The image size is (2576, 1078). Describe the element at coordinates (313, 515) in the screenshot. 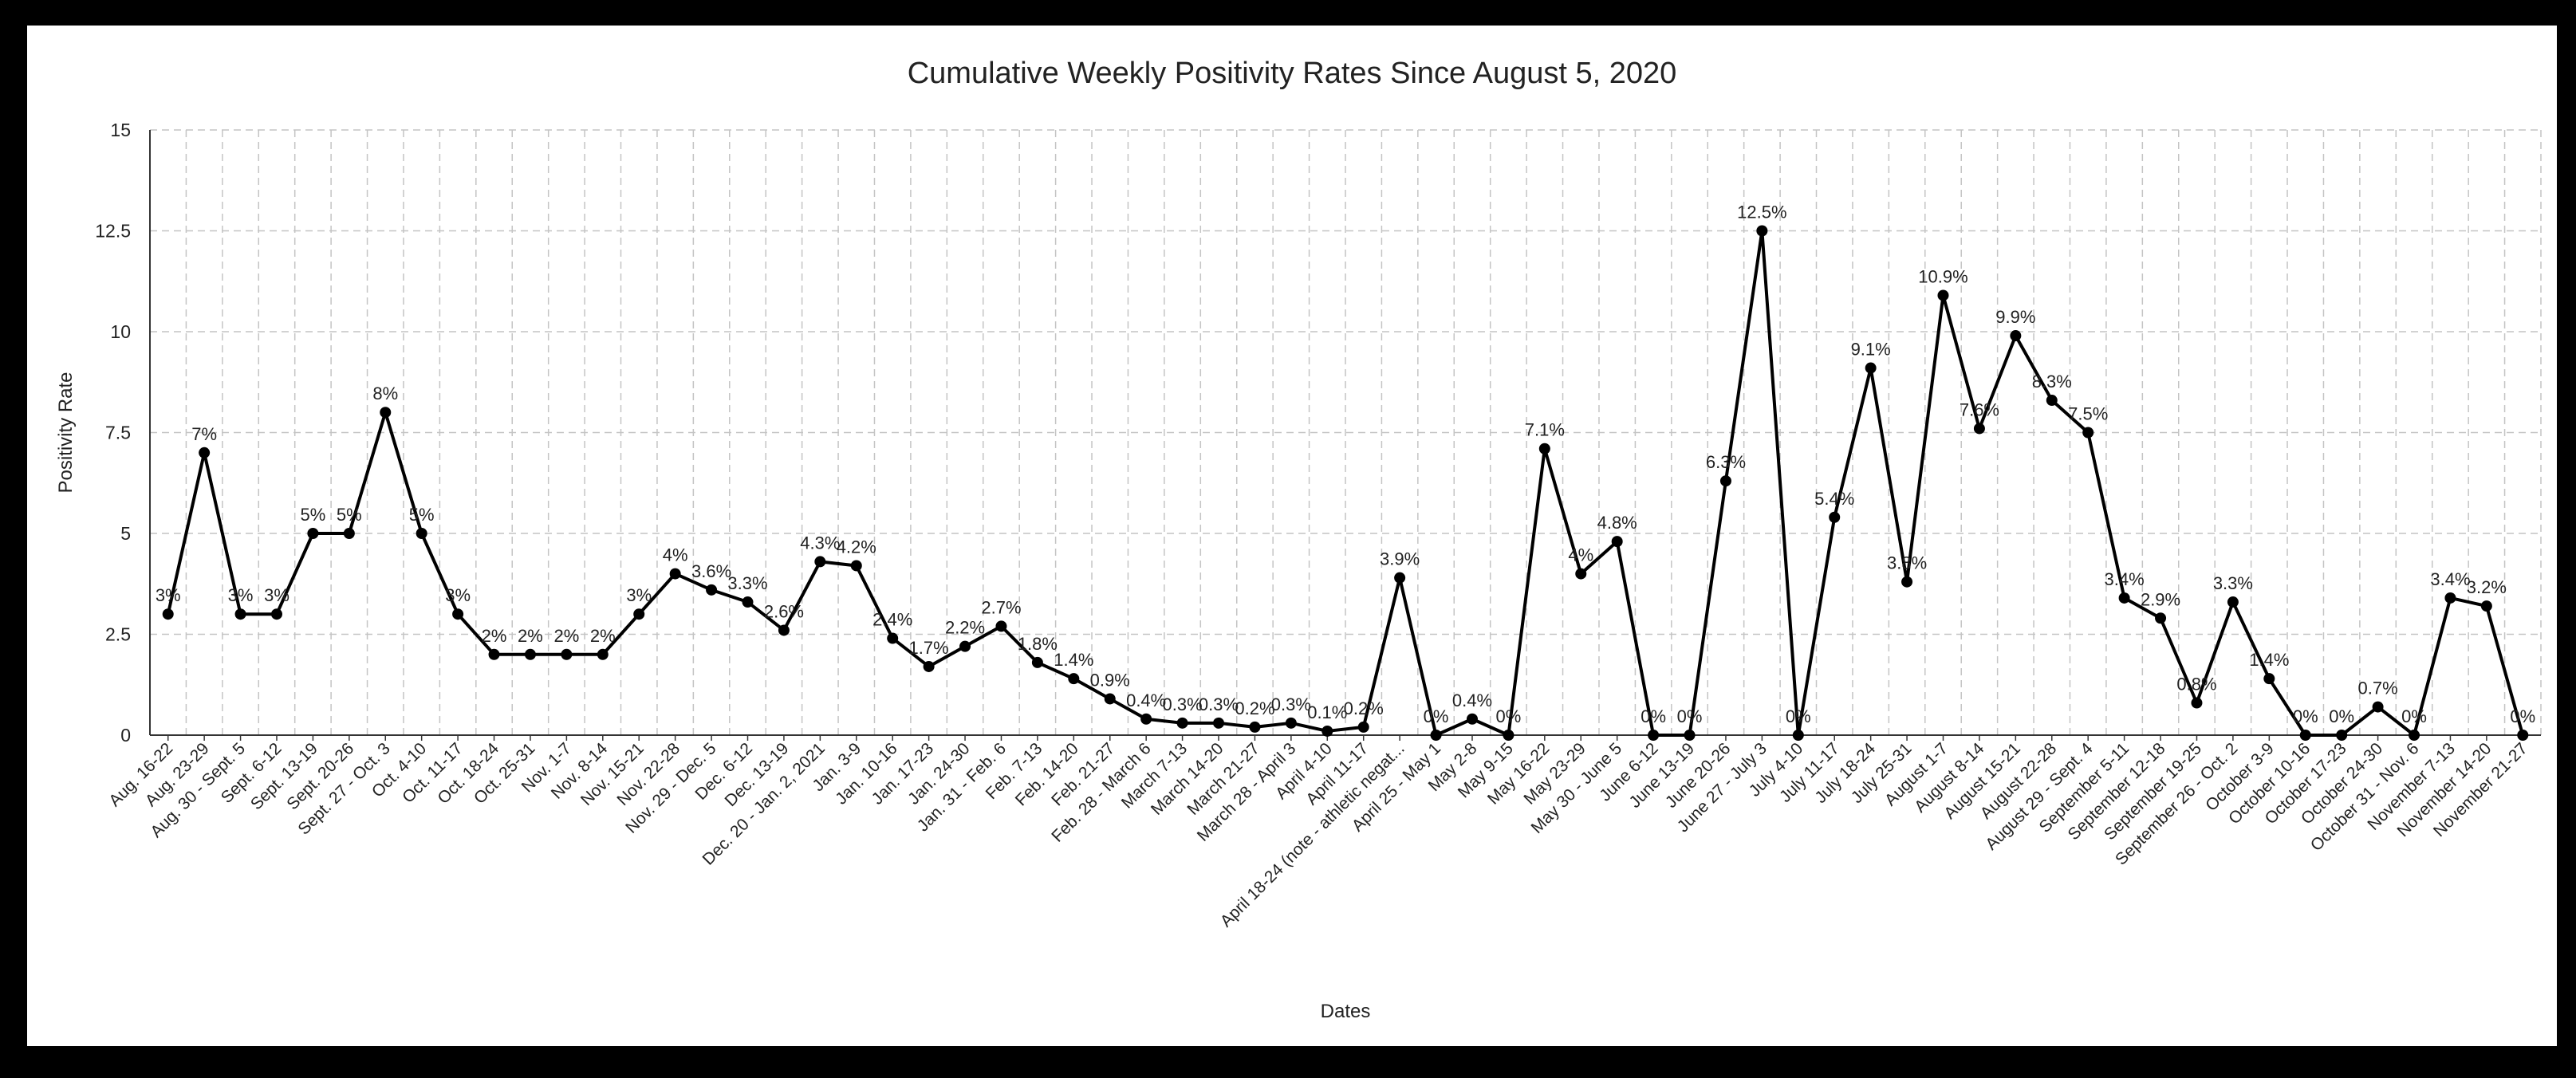

I see `data-label: 5%` at that location.